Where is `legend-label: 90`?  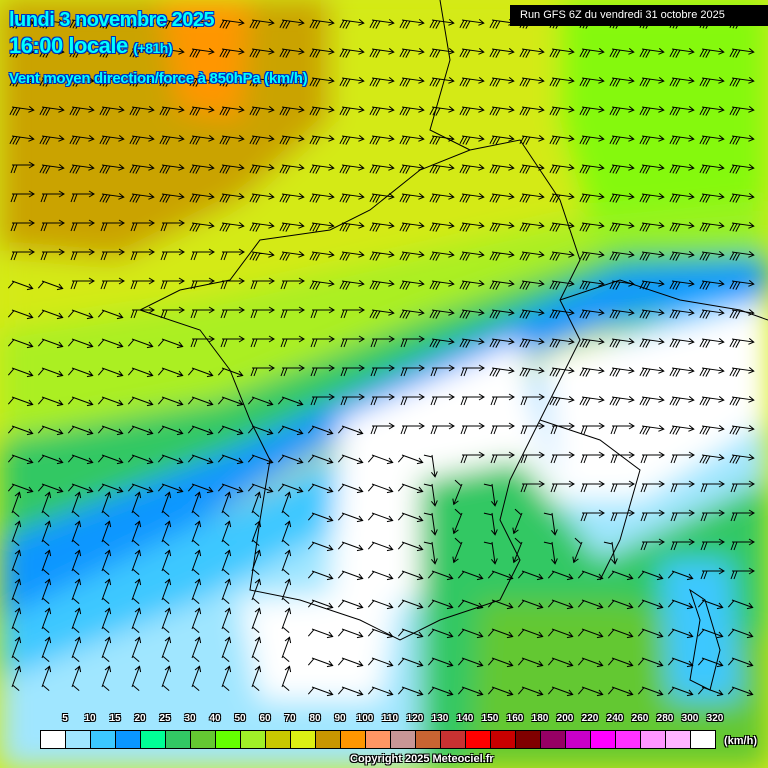
legend-label: 90 is located at coordinates (340, 718).